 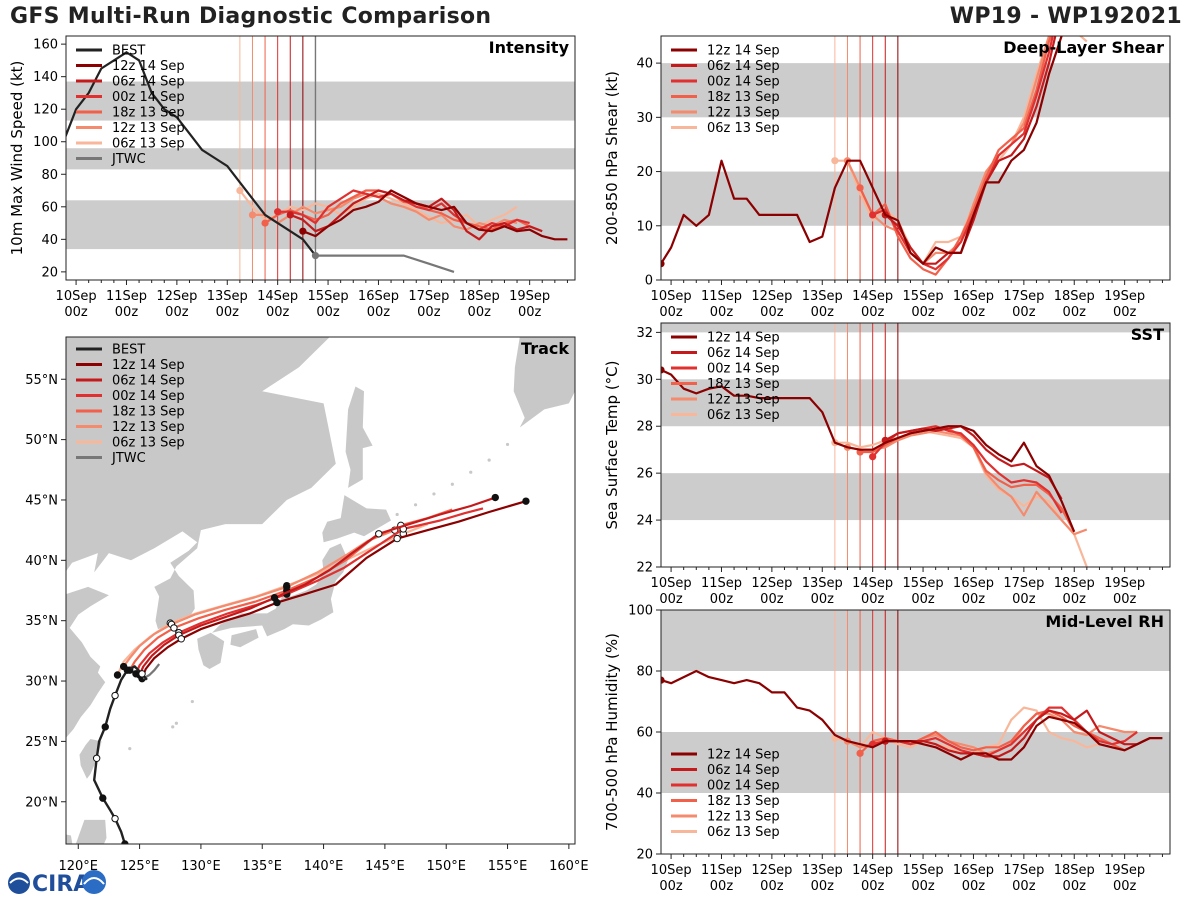 I want to click on y-tick-label: 55°N, so click(x=41, y=380).